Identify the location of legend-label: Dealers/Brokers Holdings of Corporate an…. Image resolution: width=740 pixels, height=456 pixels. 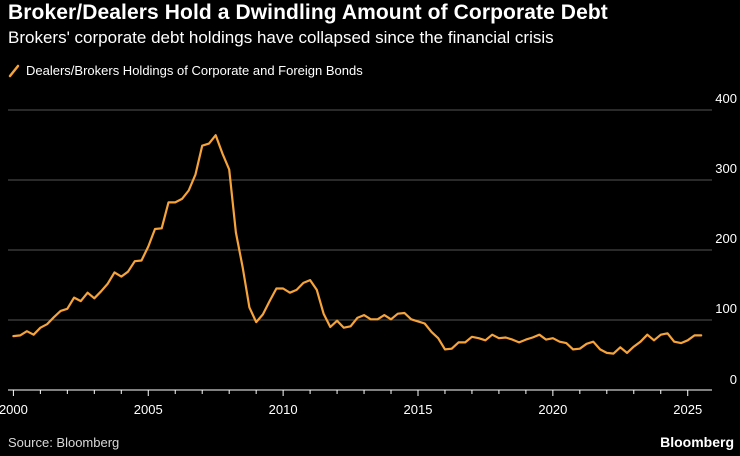
(194, 70).